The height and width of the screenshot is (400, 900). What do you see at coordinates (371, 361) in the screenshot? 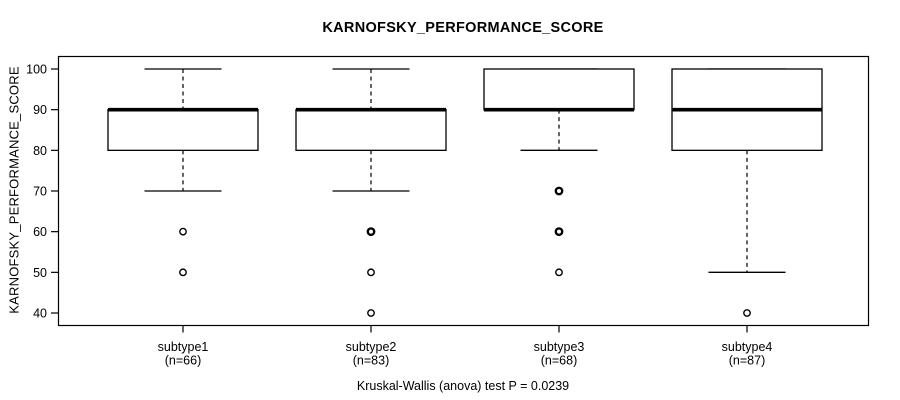
I see `category-n-label: (n=83)` at bounding box center [371, 361].